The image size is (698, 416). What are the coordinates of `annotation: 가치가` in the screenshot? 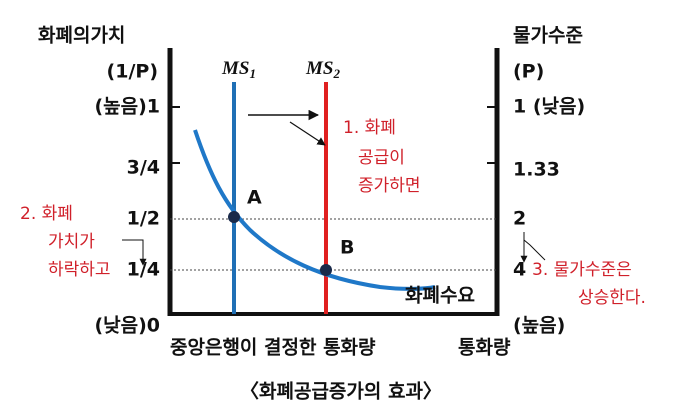 It's located at (71, 242).